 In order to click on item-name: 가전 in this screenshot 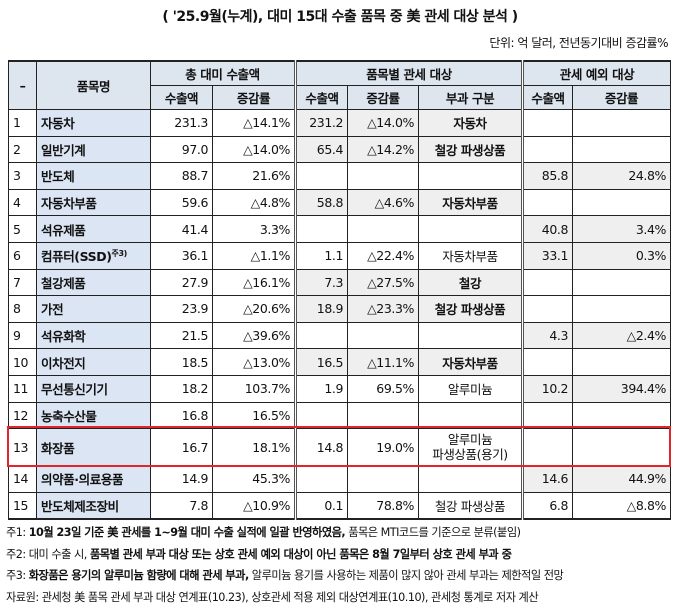, I will do `click(93, 309)`.